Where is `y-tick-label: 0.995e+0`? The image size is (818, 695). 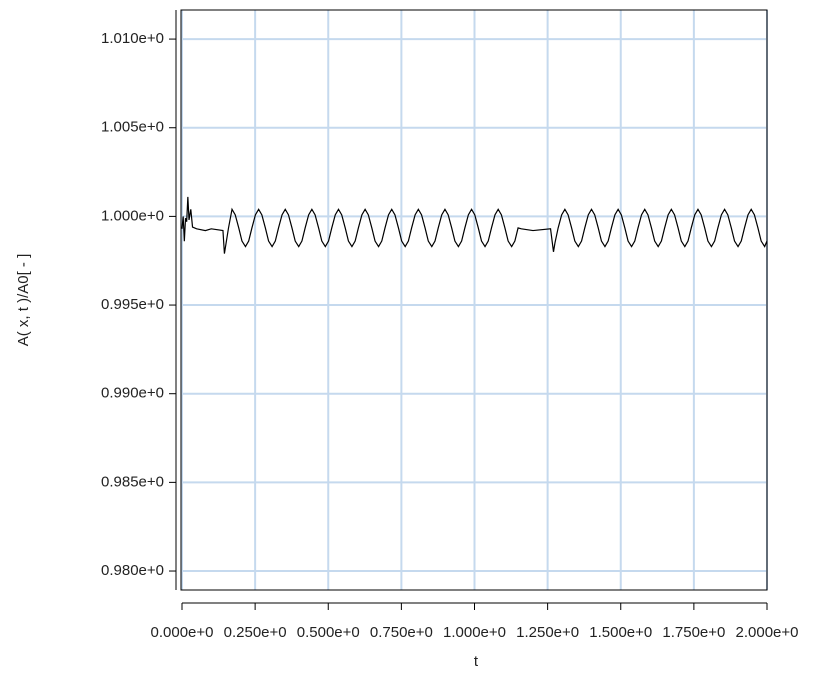
y-tick-label: 0.995e+0 is located at coordinates (132, 304).